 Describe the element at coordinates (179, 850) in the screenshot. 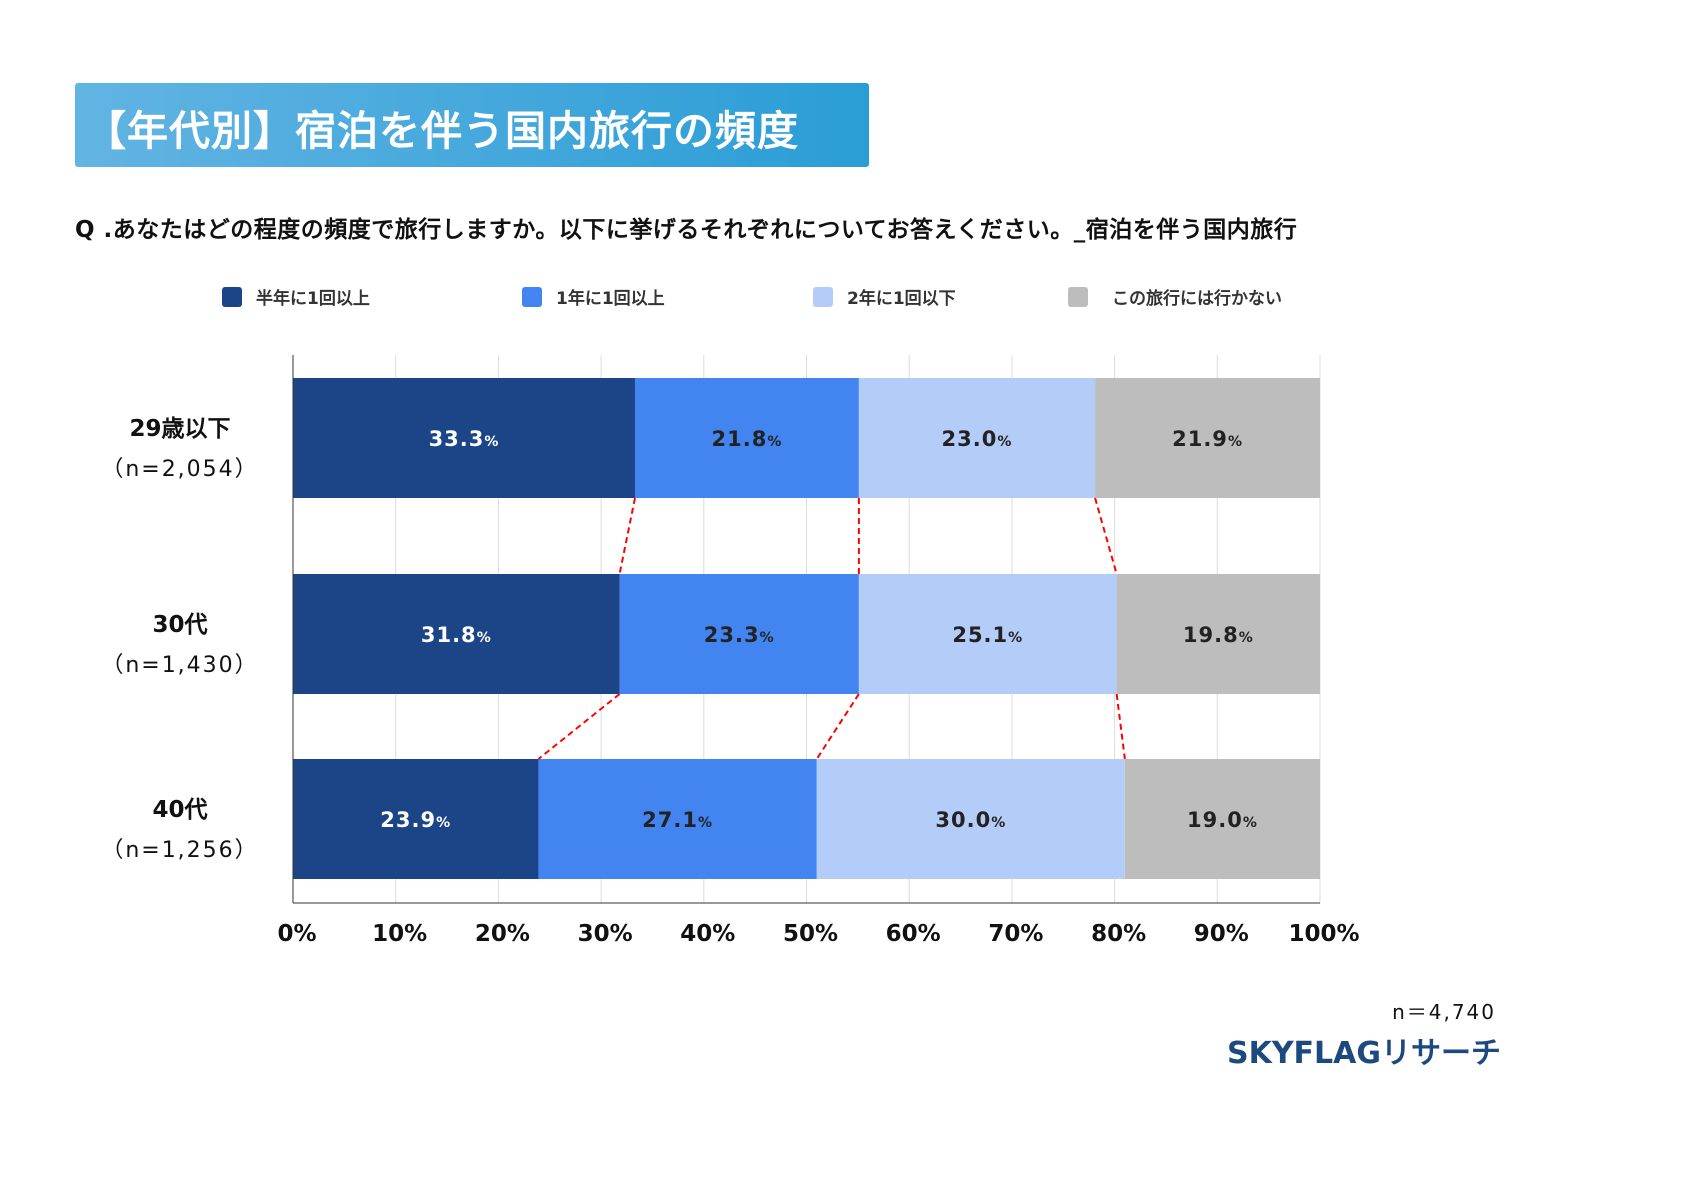

I see `category-sample-size: （n=1,256）` at that location.